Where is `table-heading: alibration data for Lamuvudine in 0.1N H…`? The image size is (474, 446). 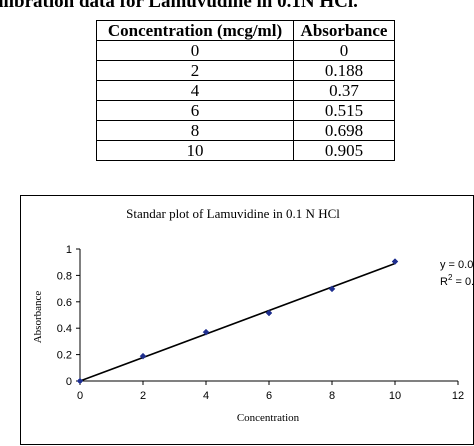 table-heading: alibration data for Lamuvudine in 0.1N H… is located at coordinates (179, 6).